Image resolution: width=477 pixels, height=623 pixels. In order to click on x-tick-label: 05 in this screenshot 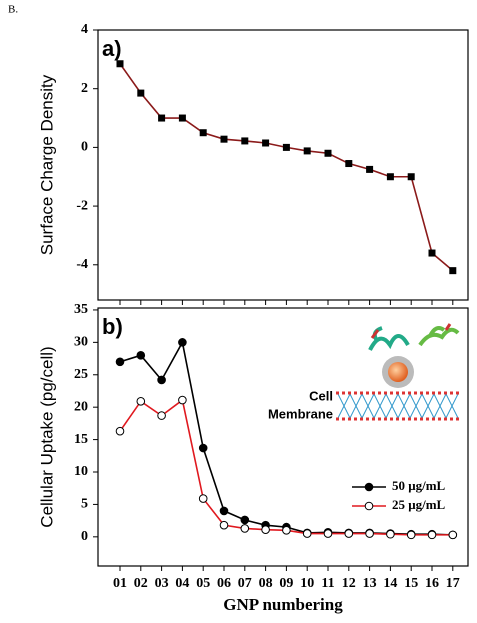, I will do `click(203, 583)`.